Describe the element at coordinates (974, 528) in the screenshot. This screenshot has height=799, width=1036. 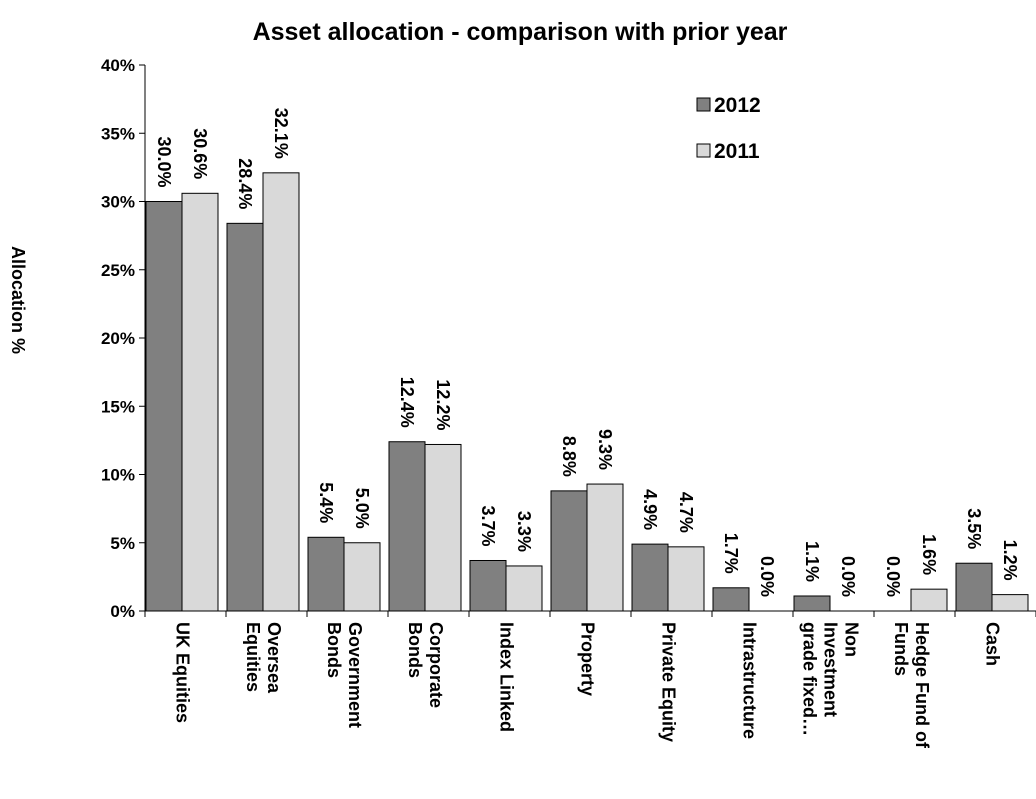
I see `value-label: 3.5%` at that location.